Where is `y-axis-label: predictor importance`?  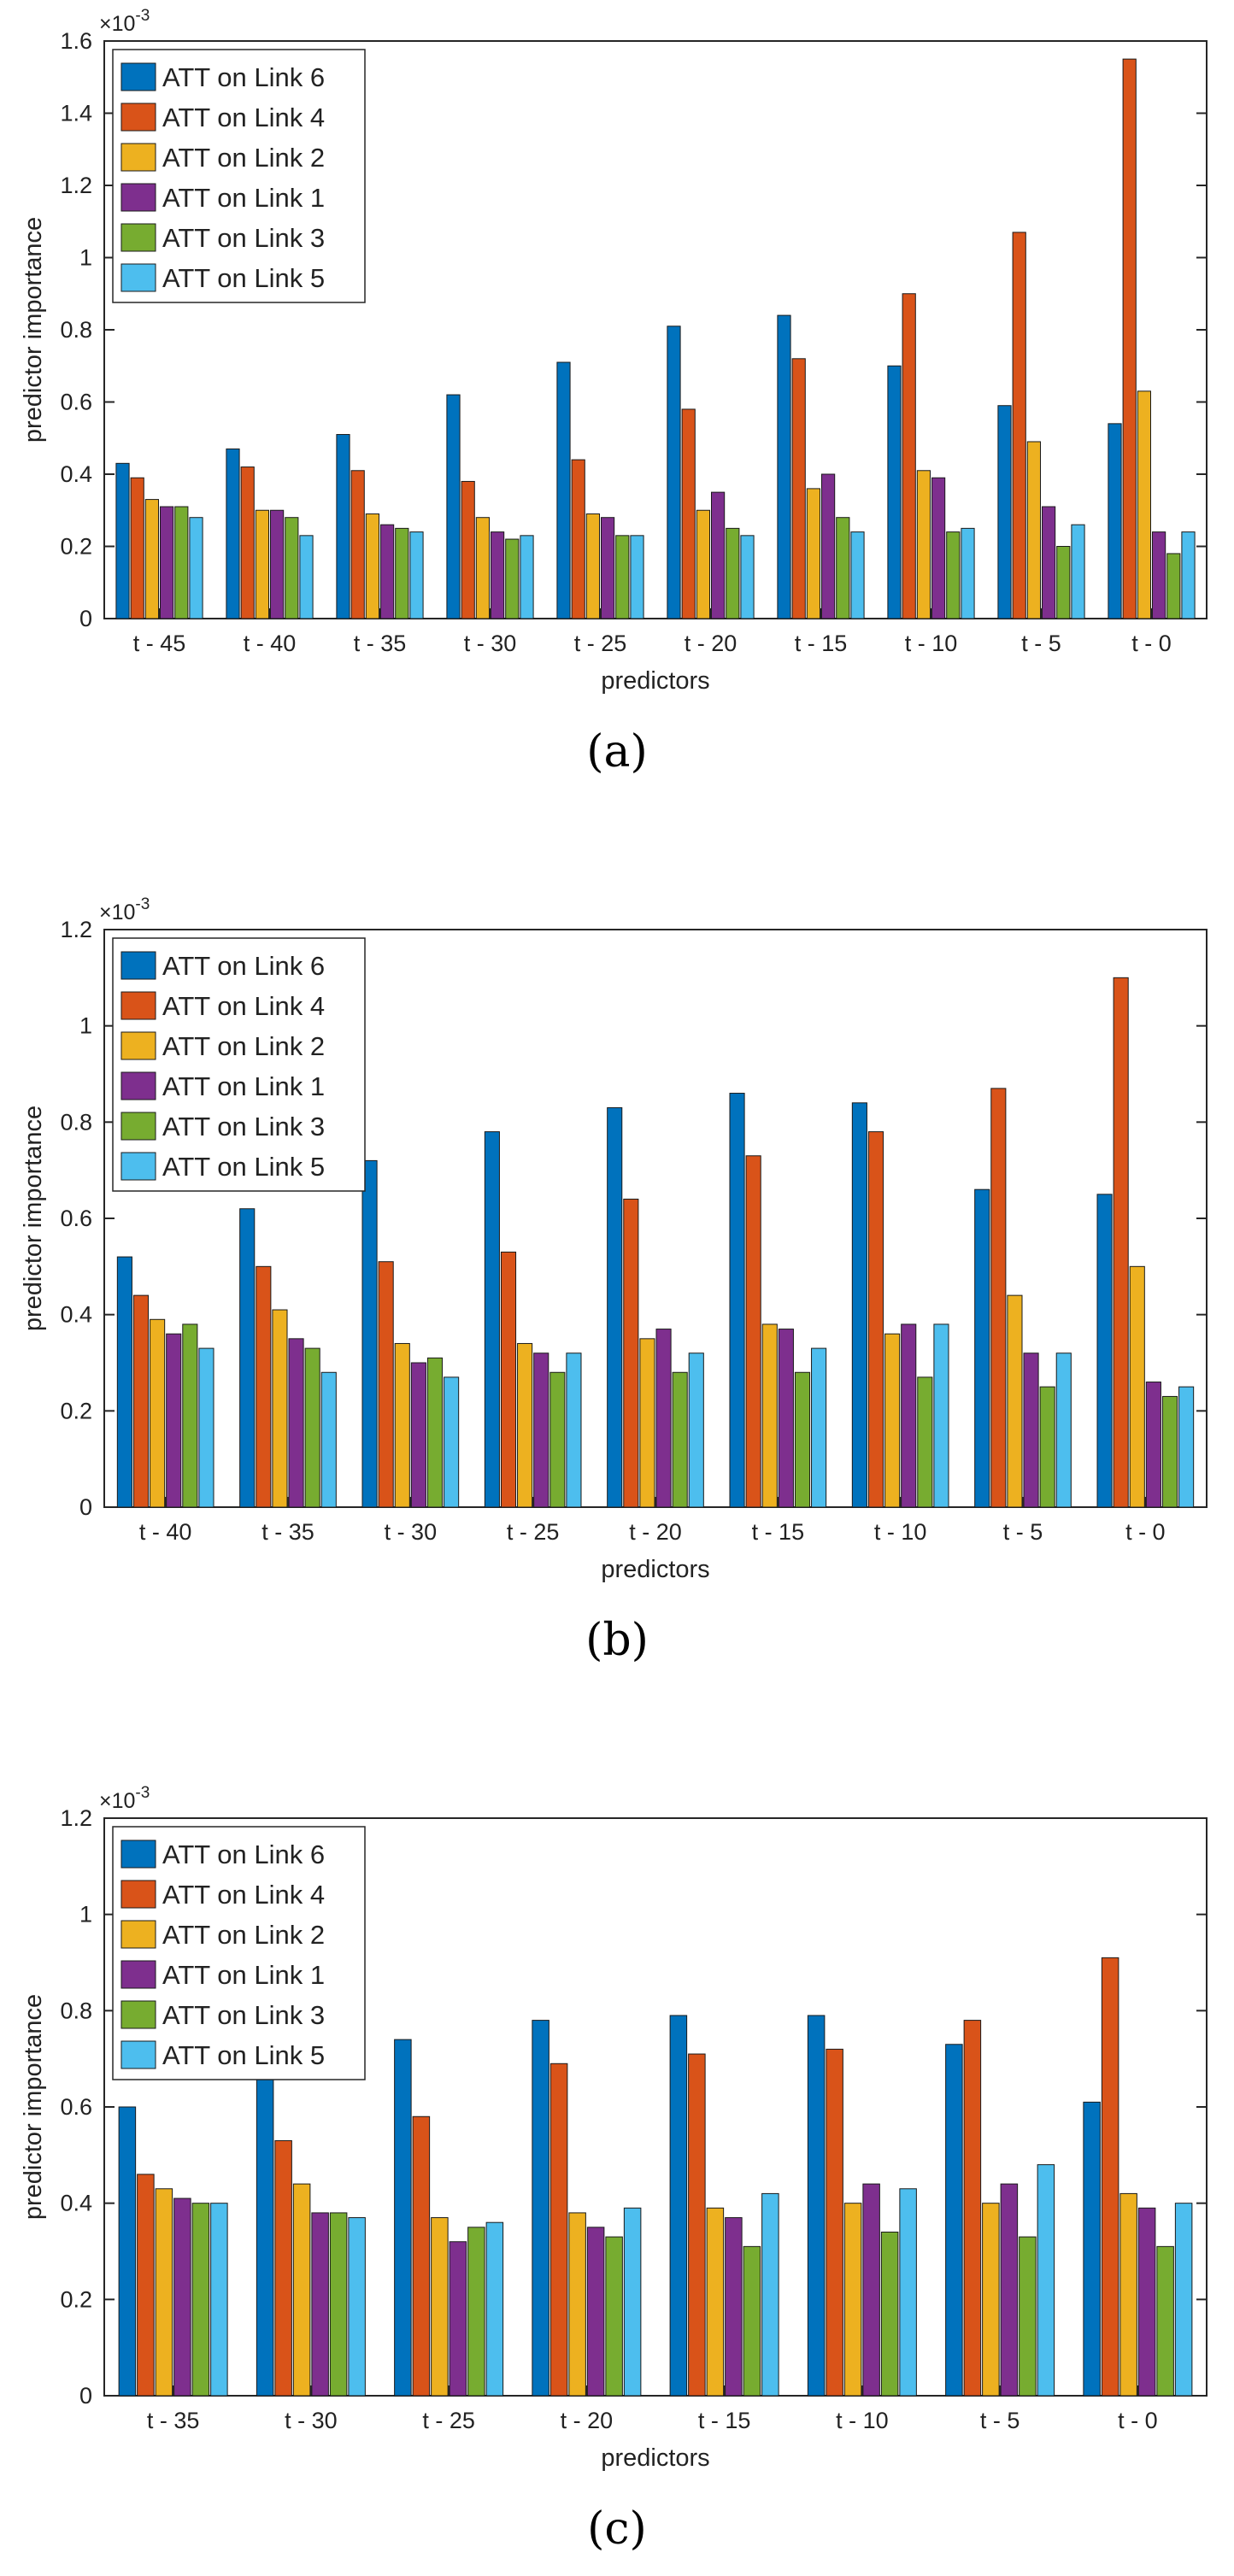 y-axis-label: predictor importance is located at coordinates (33, 2107).